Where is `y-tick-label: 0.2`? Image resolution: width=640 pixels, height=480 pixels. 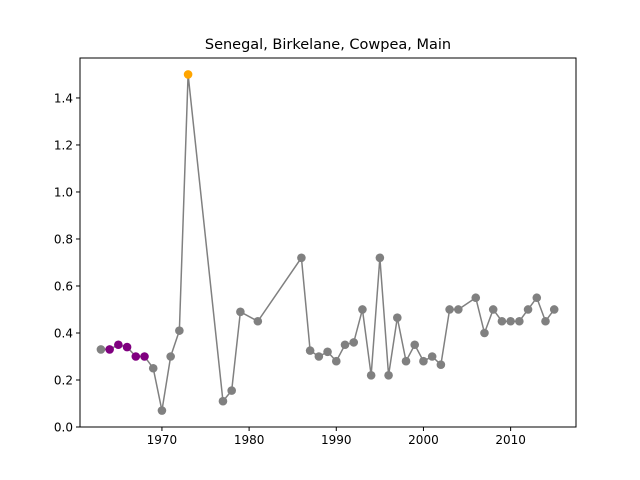
y-tick-label: 0.2 is located at coordinates (63, 380).